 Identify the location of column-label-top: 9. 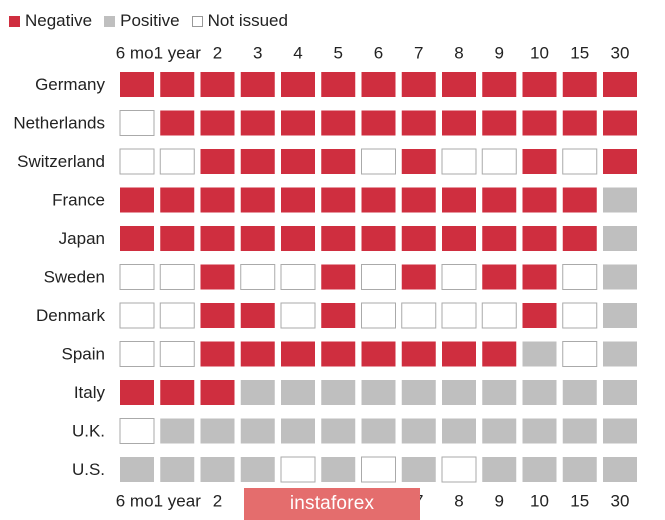
(499, 53).